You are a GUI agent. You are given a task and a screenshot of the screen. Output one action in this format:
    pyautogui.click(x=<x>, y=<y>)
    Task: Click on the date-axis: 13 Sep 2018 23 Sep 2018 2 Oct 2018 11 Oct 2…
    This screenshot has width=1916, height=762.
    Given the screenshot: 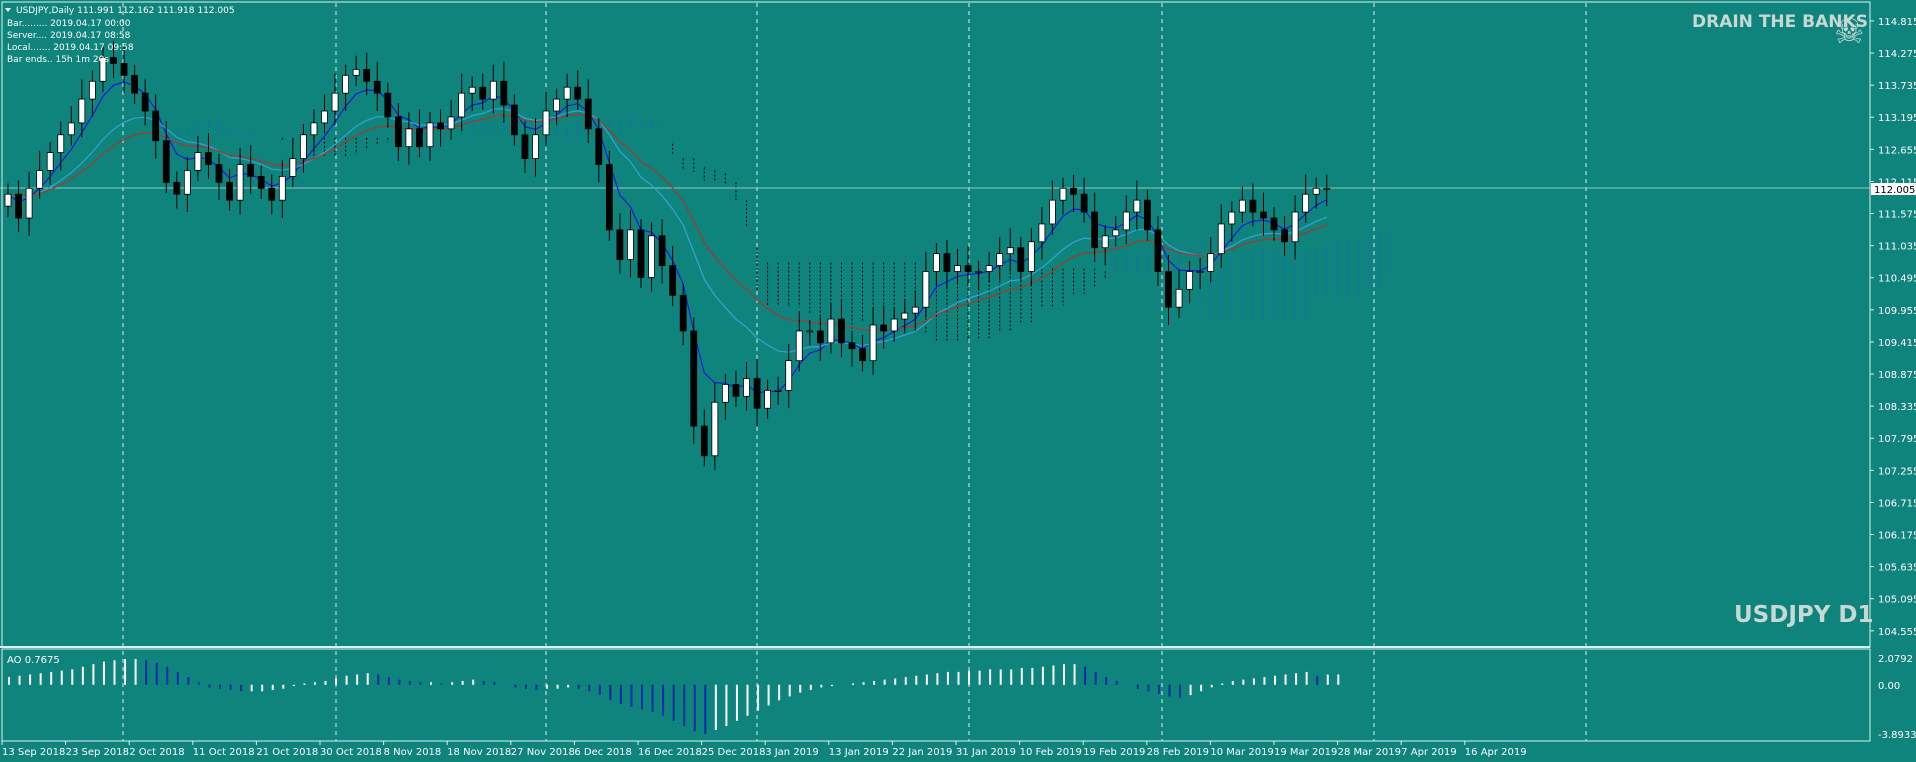 What is the action you would take?
    pyautogui.click(x=764, y=749)
    